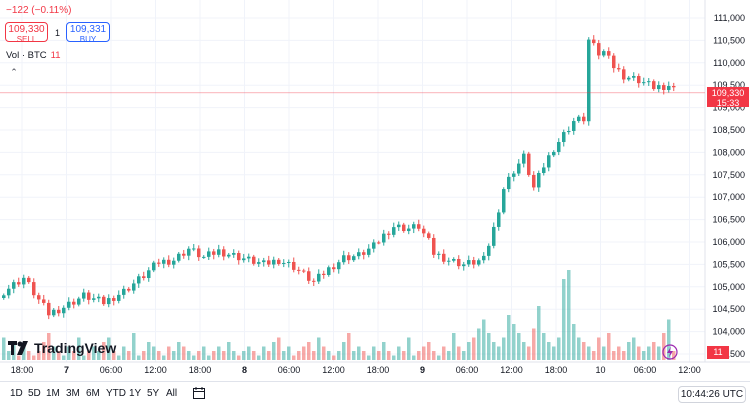  What do you see at coordinates (66, 370) in the screenshot?
I see `x-tick-label: 7` at bounding box center [66, 370].